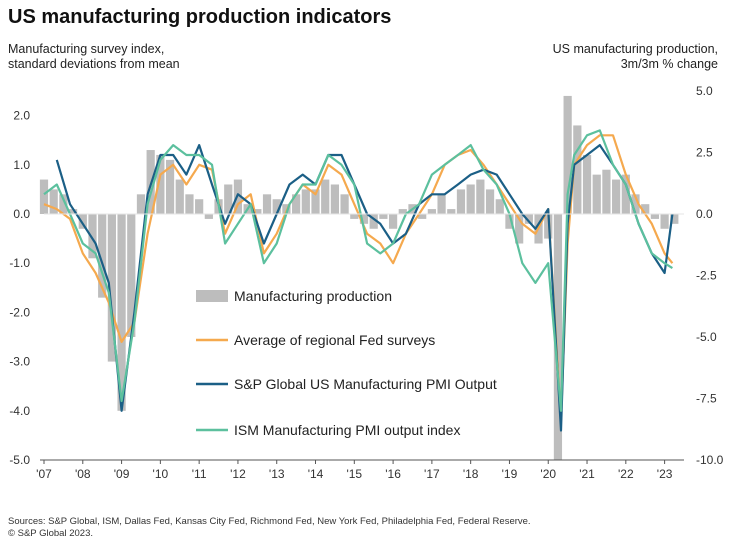 This screenshot has height=555, width=736. What do you see at coordinates (21, 214) in the screenshot?
I see `left-tick-label-2: 0.0` at bounding box center [21, 214].